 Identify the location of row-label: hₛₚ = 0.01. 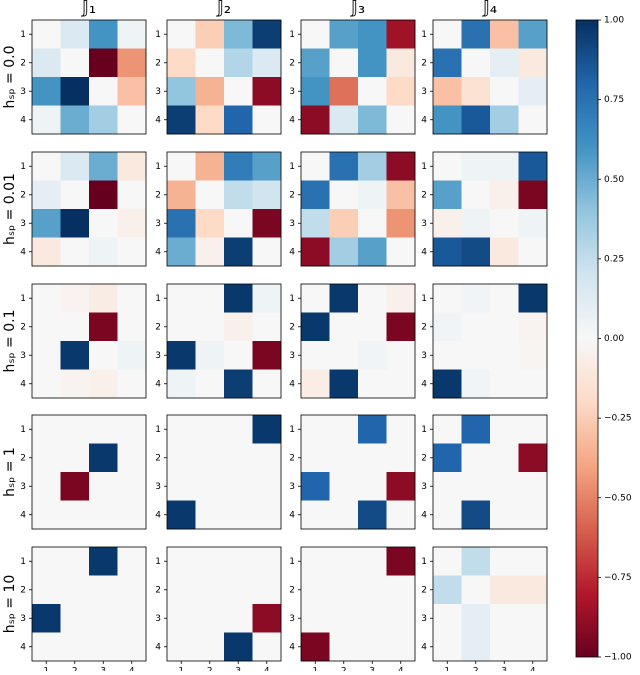
(10, 209).